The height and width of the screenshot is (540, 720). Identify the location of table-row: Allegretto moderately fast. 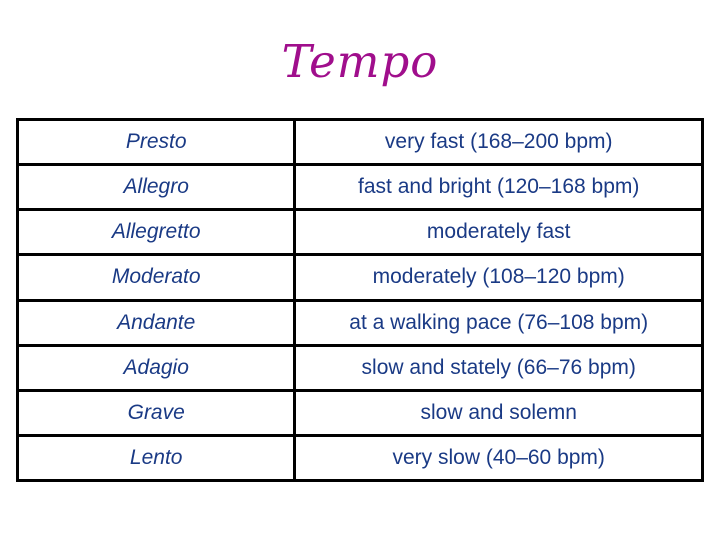
(359, 232).